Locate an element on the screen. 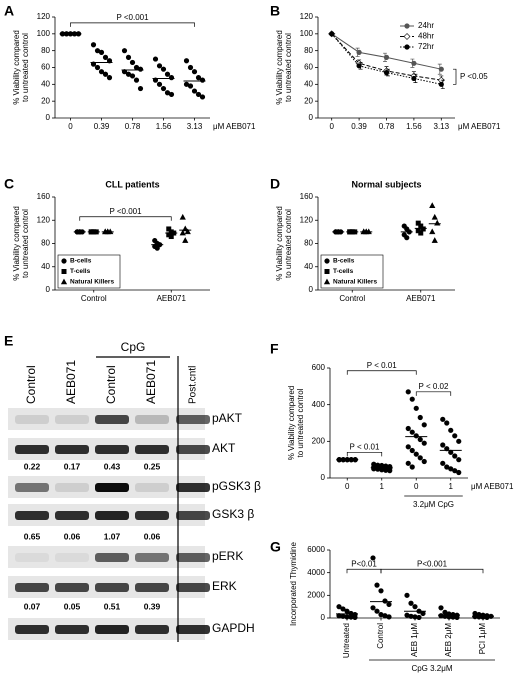  y-tick-label: 200 is located at coordinates (319, 440).